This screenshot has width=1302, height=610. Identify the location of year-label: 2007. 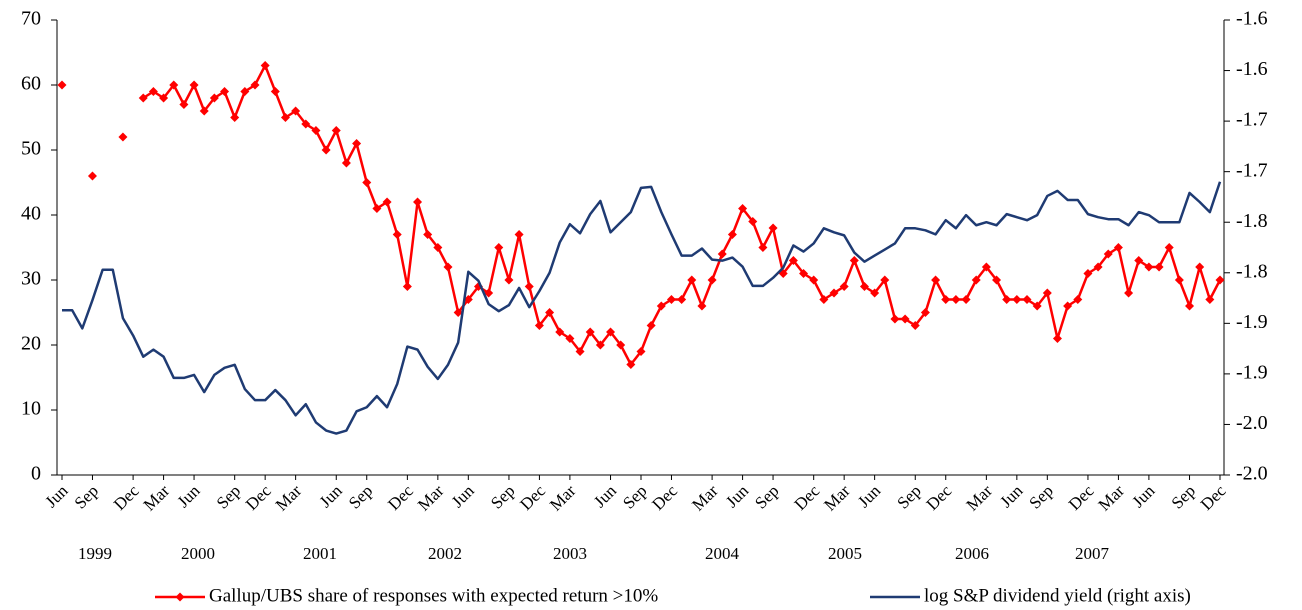
(1092, 553).